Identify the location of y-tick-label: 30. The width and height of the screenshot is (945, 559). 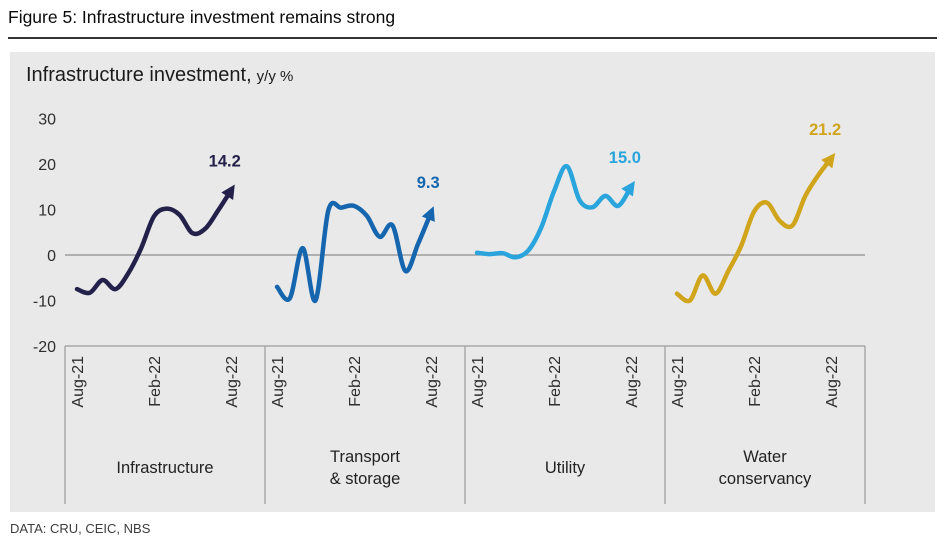
(47, 120).